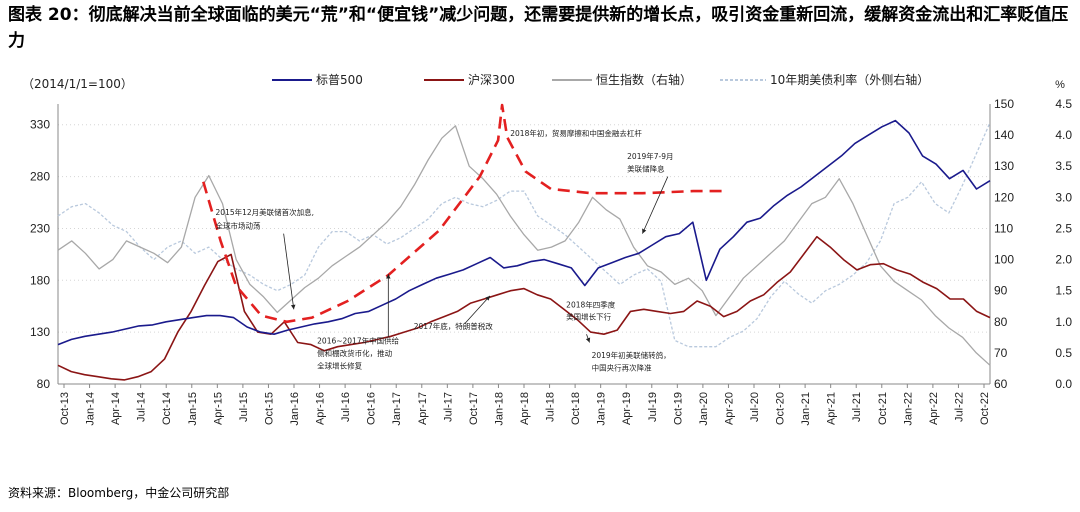 The image size is (1080, 512). I want to click on x-tick-label: Jul-14, so click(142, 407).